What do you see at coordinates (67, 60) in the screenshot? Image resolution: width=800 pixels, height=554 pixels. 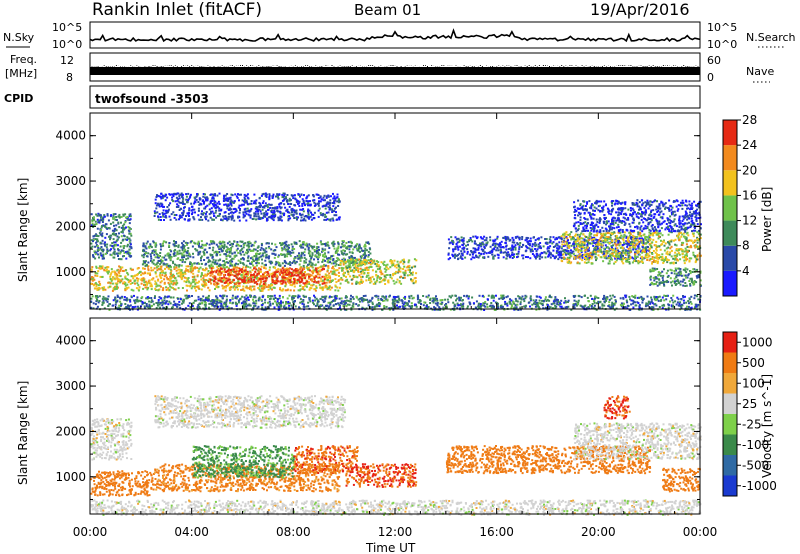 I see `freq-tick-top: 12` at bounding box center [67, 60].